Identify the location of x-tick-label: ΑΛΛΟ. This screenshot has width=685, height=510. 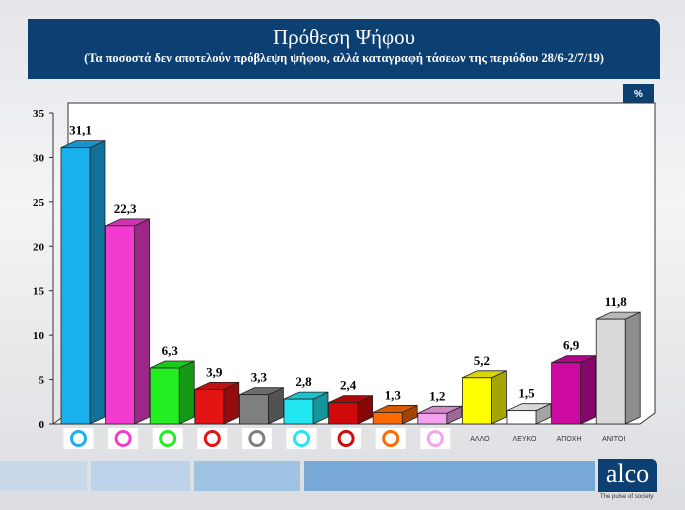
(480, 439).